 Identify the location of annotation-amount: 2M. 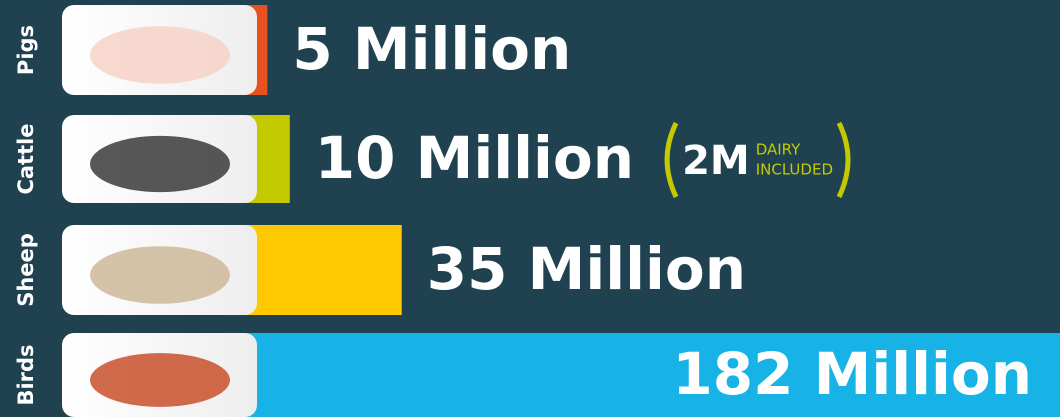
(716, 161).